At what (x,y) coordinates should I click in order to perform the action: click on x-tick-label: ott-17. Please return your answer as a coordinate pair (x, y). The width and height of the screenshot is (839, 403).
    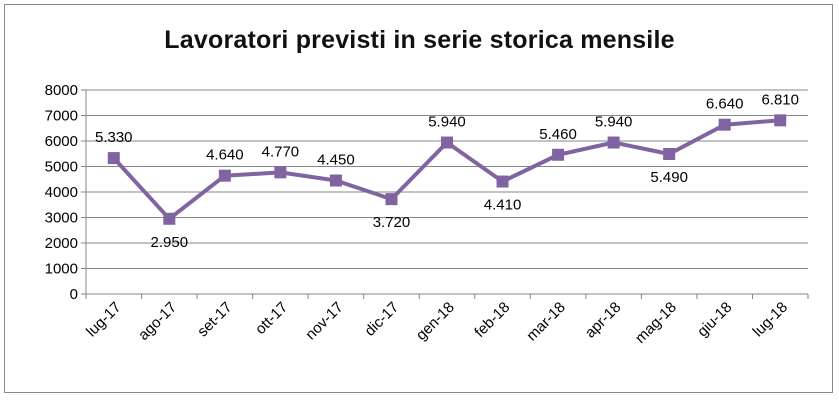
    Looking at the image, I should click on (271, 318).